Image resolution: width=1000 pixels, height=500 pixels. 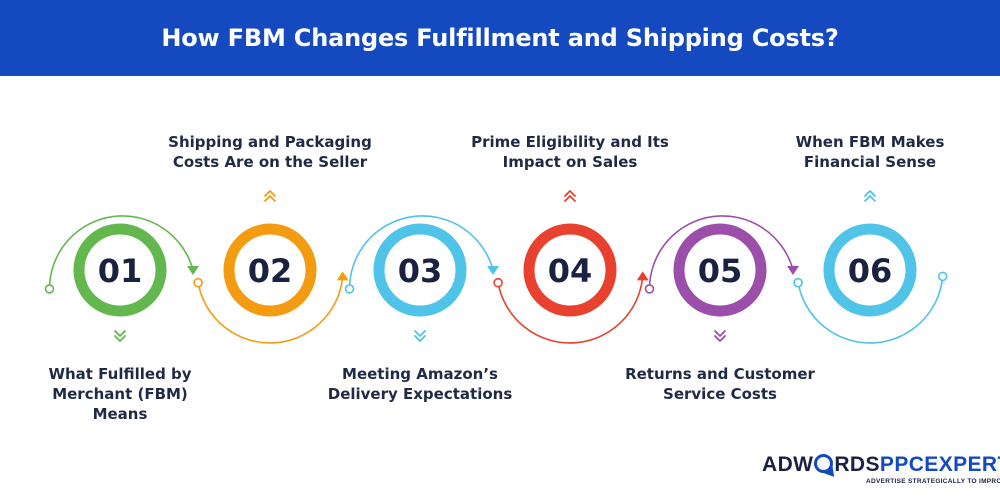 I want to click on step-05-arc, so click(x=721, y=252).